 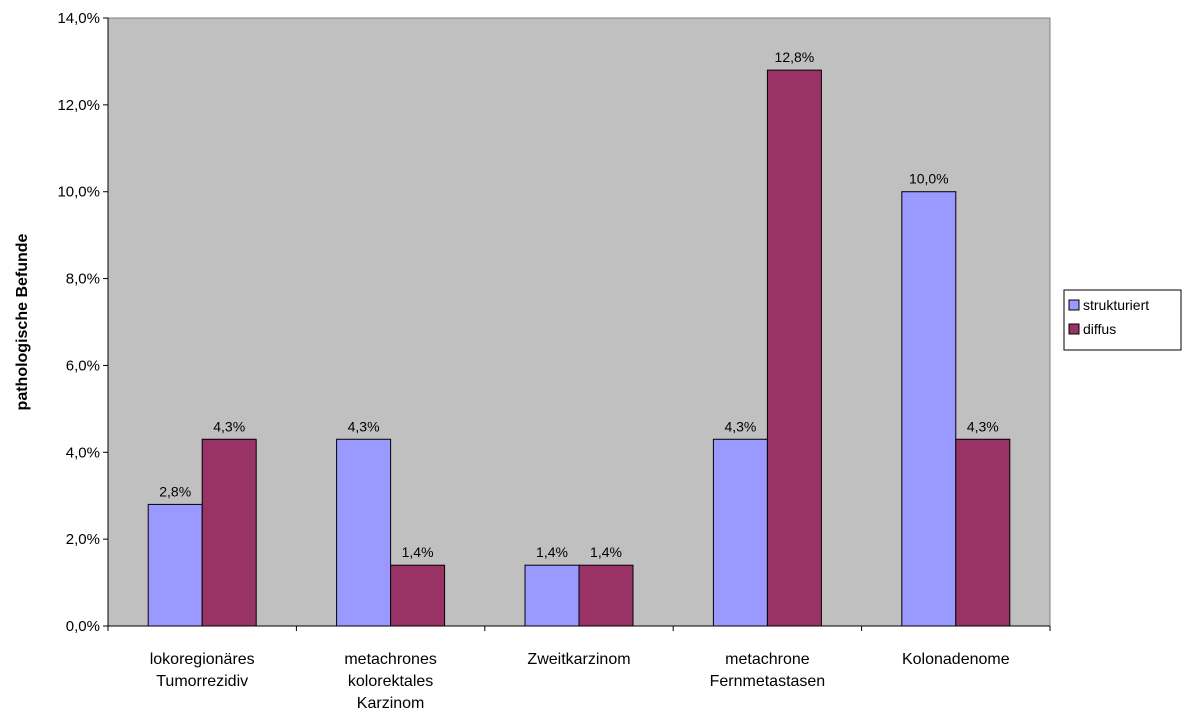 What do you see at coordinates (202, 670) in the screenshot?
I see `category-label-0: lokoregionäres Tumorrezidiv` at bounding box center [202, 670].